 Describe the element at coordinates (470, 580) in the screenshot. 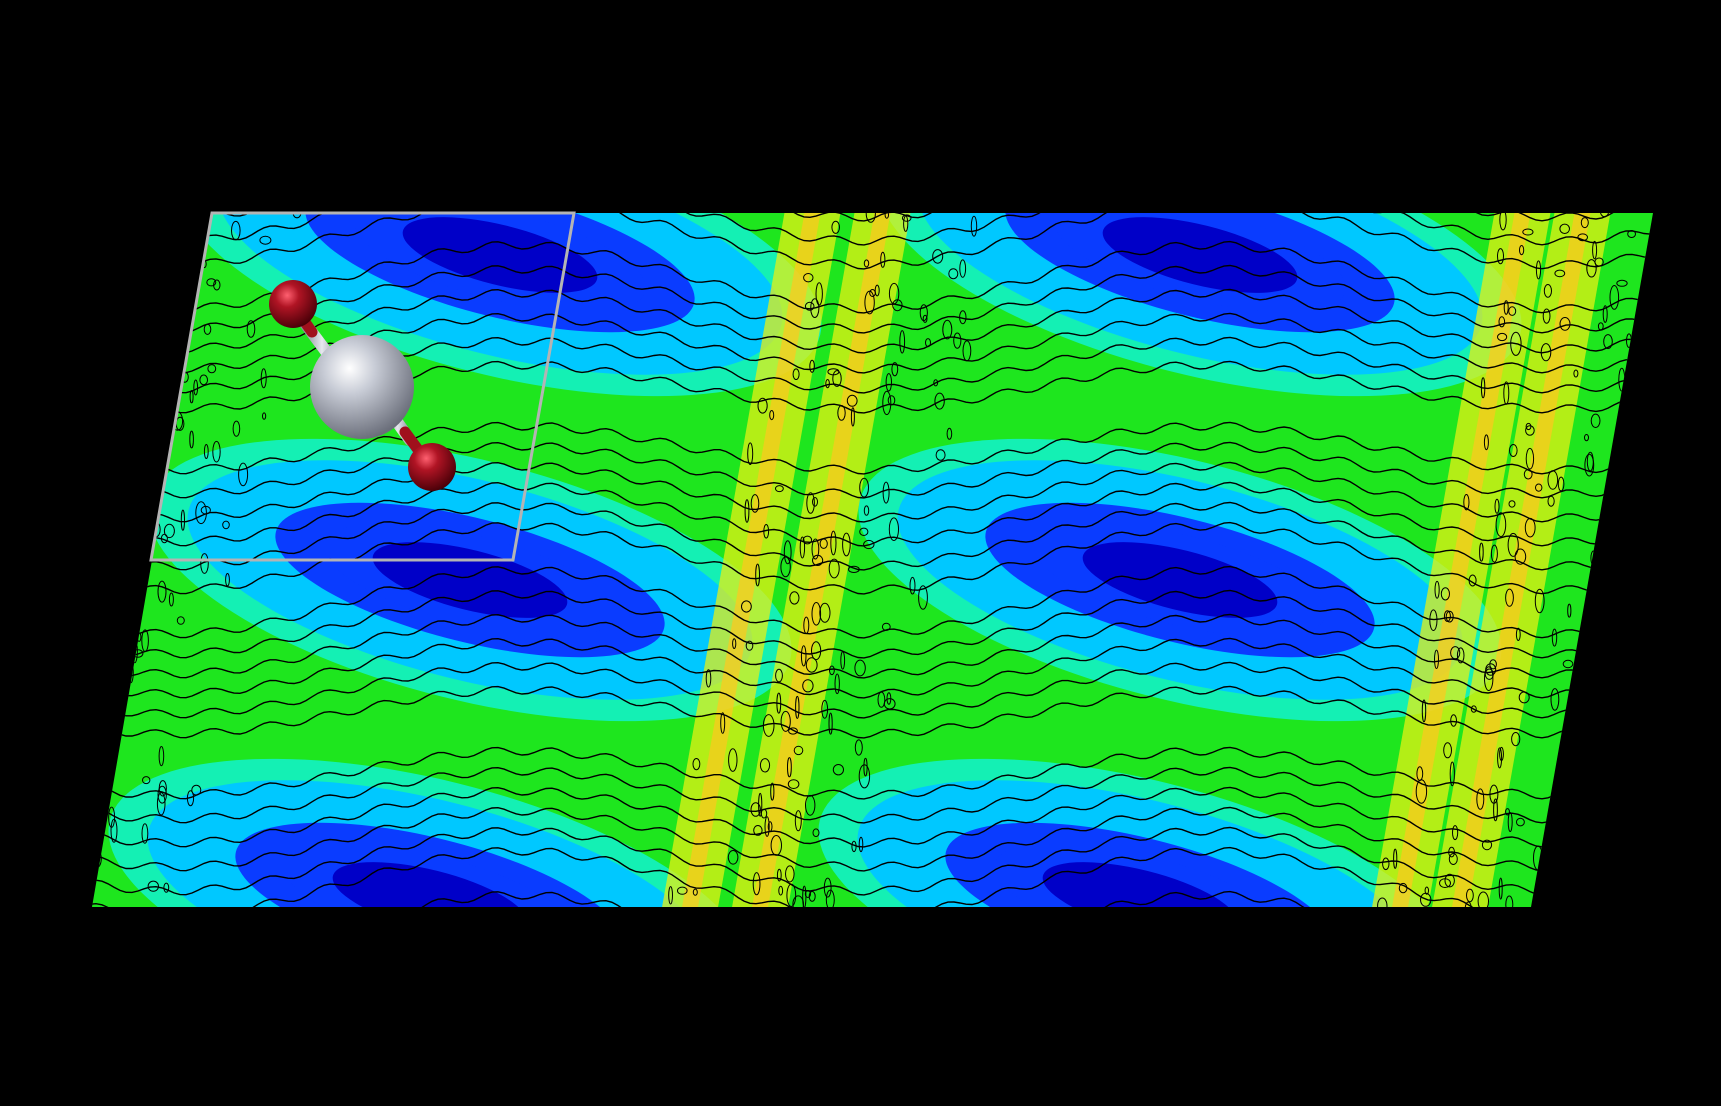

I see `density-basin` at that location.